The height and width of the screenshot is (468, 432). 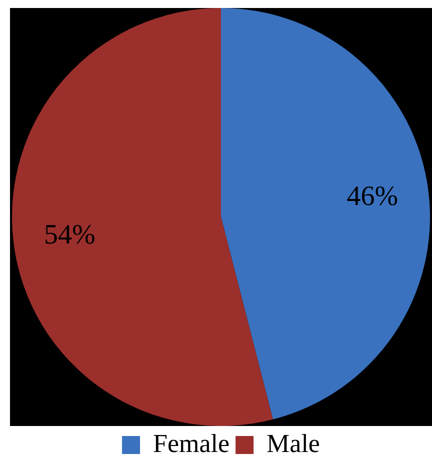 I want to click on legend-label: Male, so click(x=293, y=443).